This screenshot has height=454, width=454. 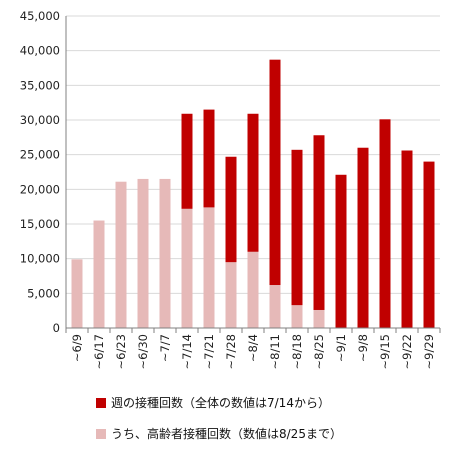 I want to click on x-tick-label: ~9/15, so click(x=385, y=351).